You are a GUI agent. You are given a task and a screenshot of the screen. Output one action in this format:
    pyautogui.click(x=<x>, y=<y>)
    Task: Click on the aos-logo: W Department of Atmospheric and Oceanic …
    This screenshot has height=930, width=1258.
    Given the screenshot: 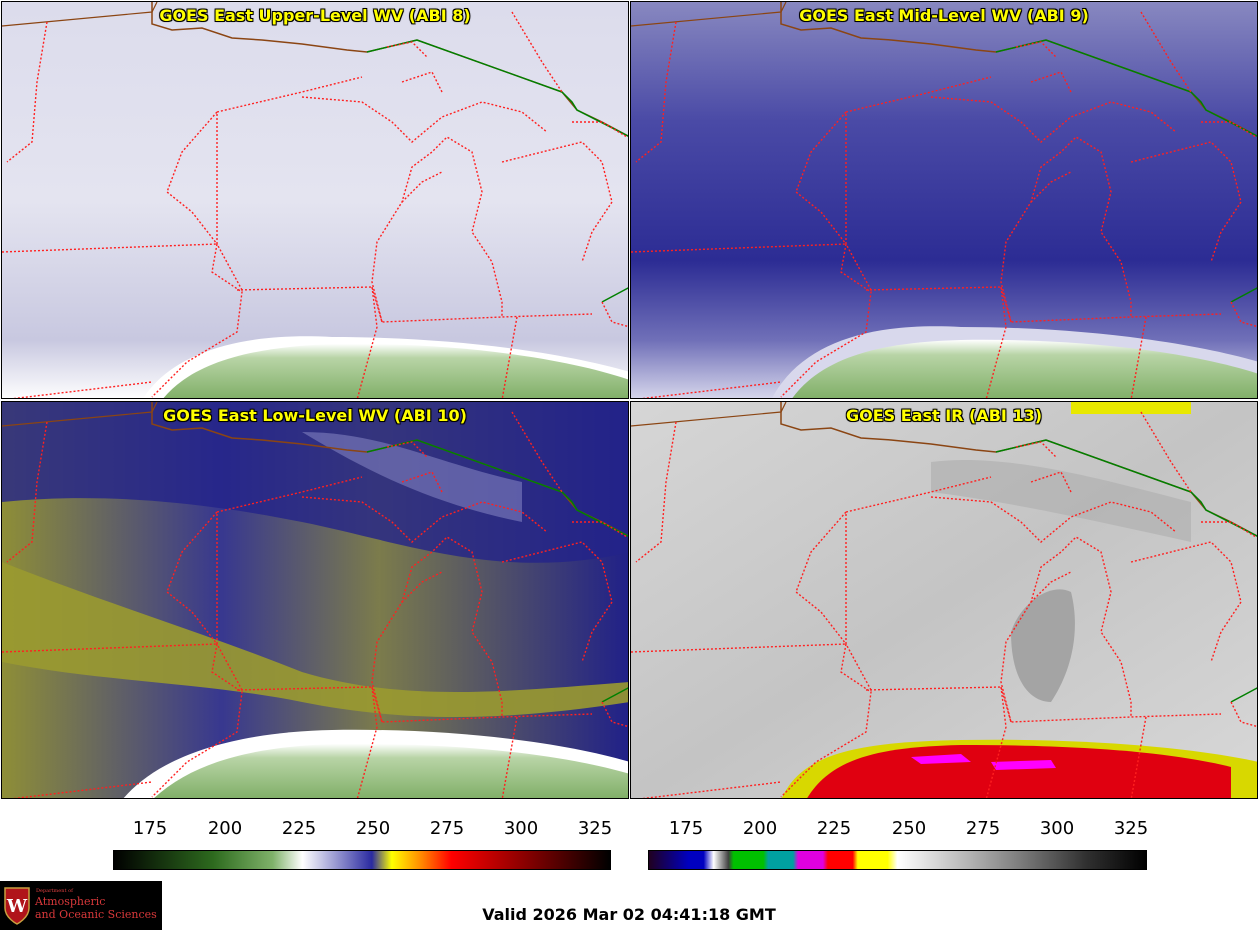 What is the action you would take?
    pyautogui.click(x=81, y=905)
    